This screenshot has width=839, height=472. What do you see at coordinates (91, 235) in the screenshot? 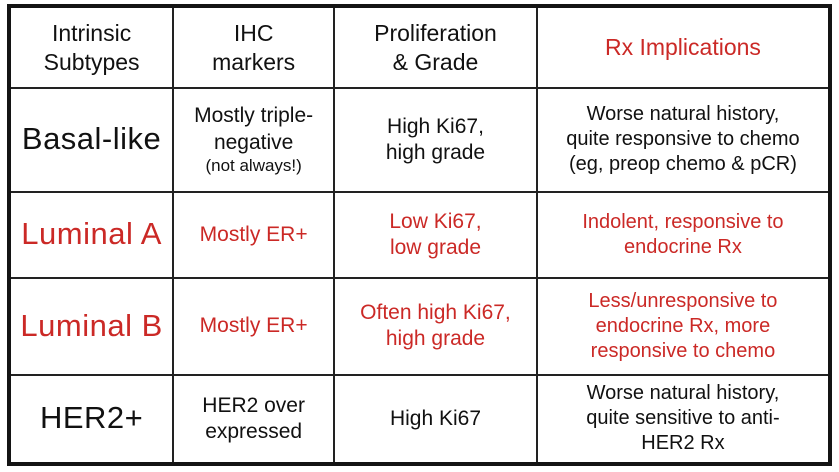
I see `subtype-luminal-a: Luminal A` at bounding box center [91, 235].